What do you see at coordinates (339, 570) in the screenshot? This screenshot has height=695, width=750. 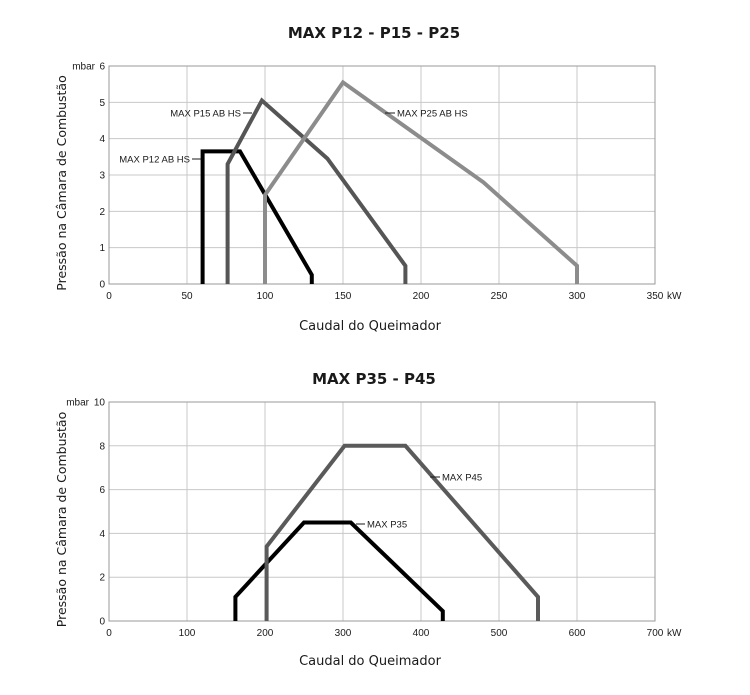 I see `series-line-max-p35` at bounding box center [339, 570].